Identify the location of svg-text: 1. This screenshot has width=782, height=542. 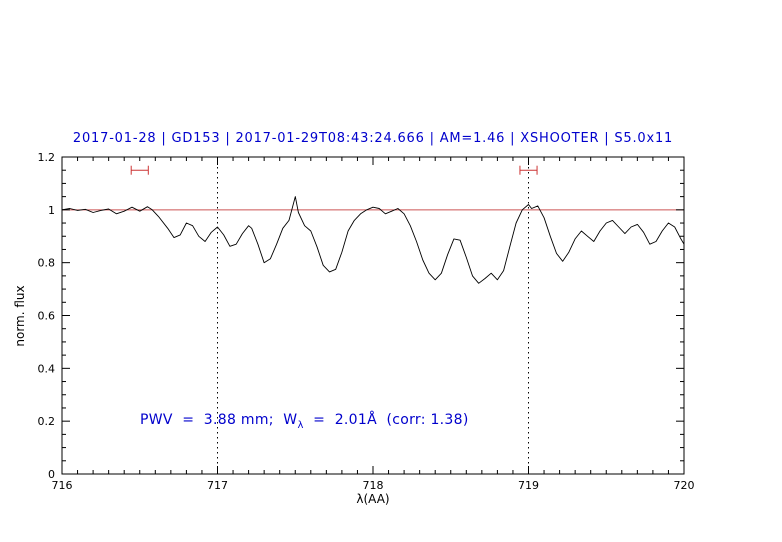
(51, 210).